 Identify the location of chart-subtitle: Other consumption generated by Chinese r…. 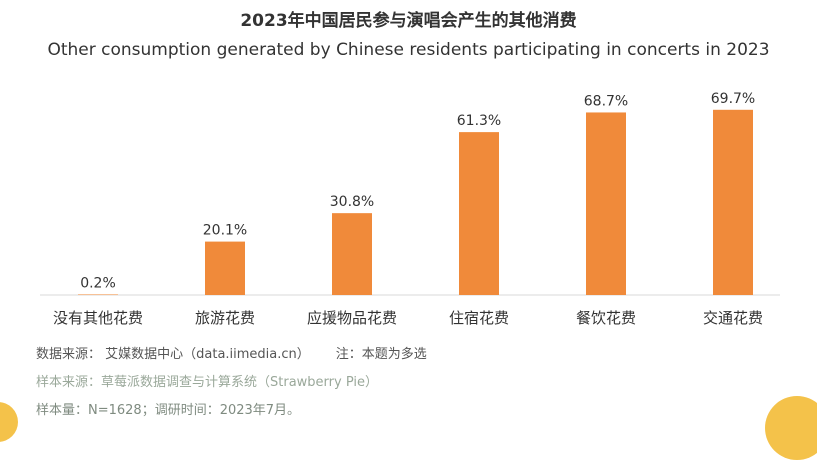
(408, 50).